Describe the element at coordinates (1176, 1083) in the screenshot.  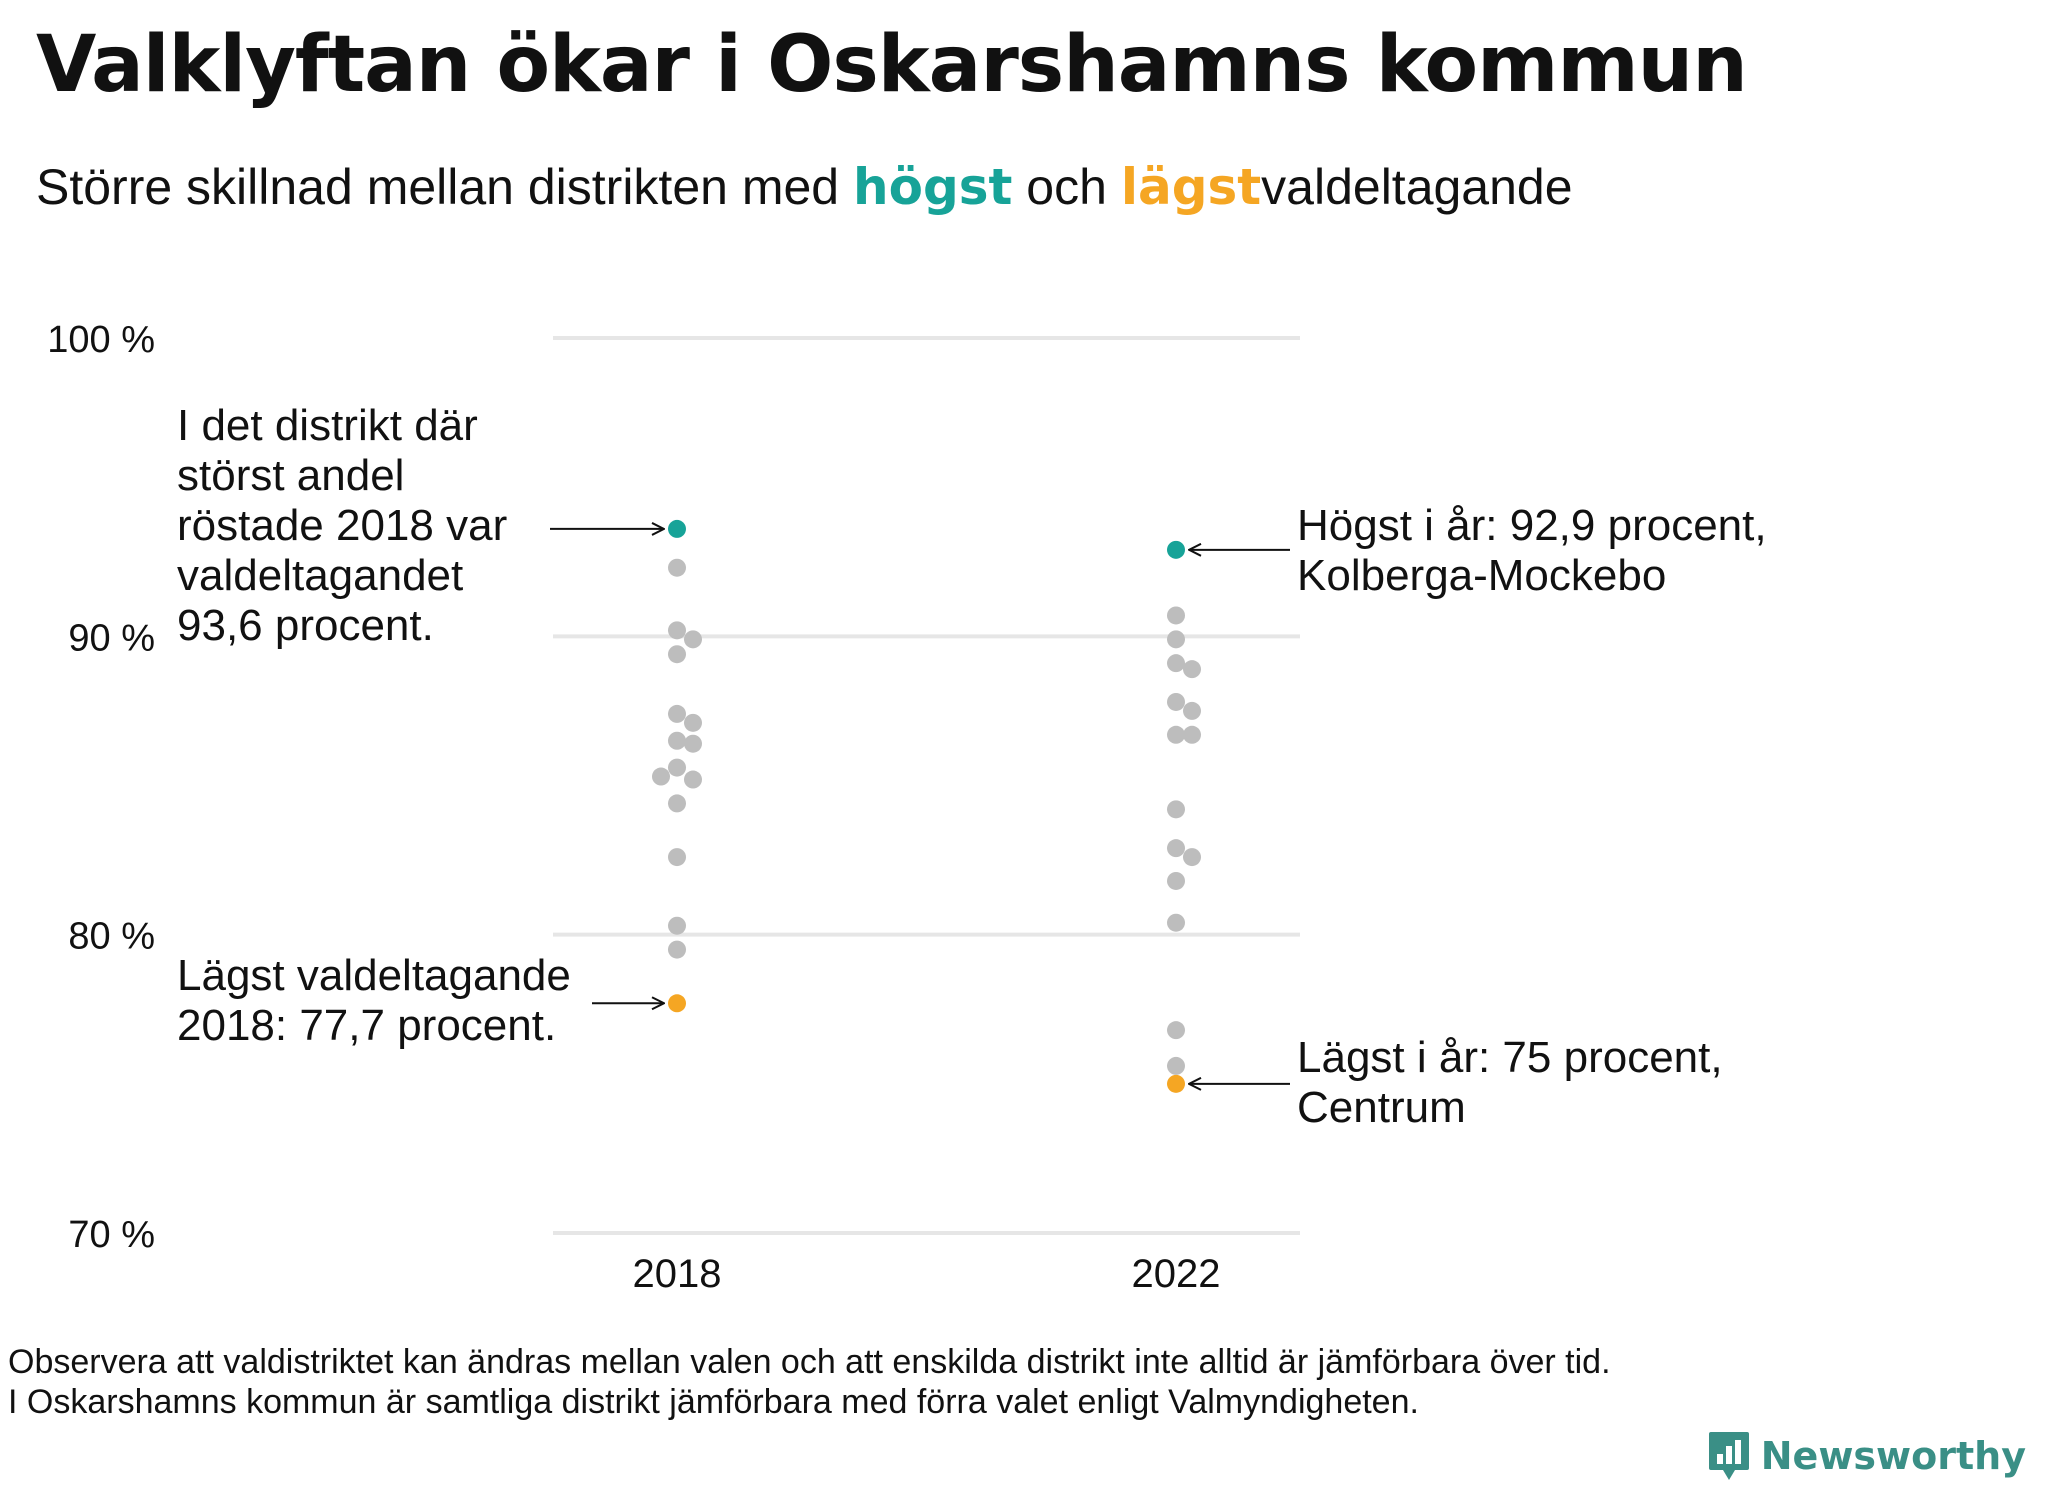
I see `lowest-dot-2022` at that location.